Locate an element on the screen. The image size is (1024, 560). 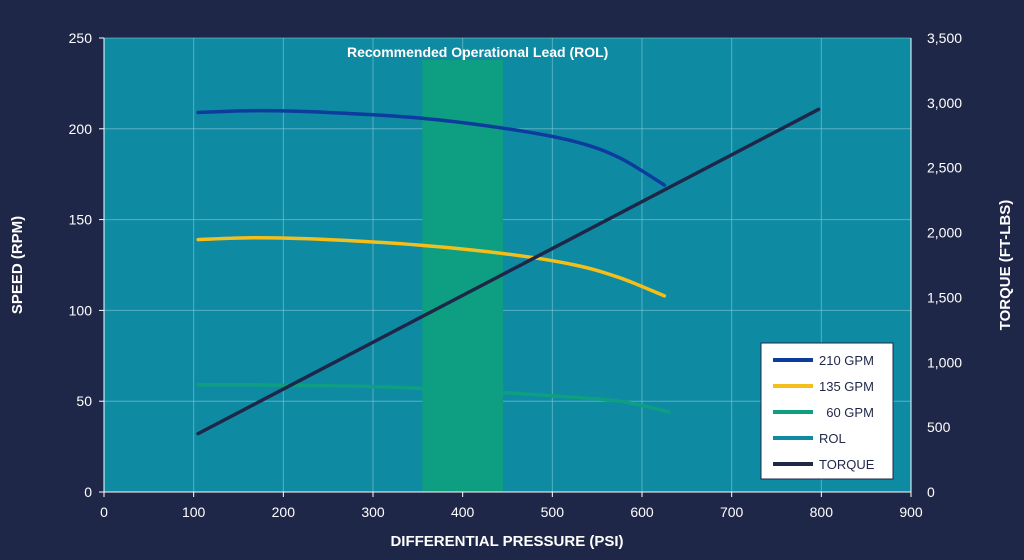
x-tick-label: 0 is located at coordinates (104, 512).